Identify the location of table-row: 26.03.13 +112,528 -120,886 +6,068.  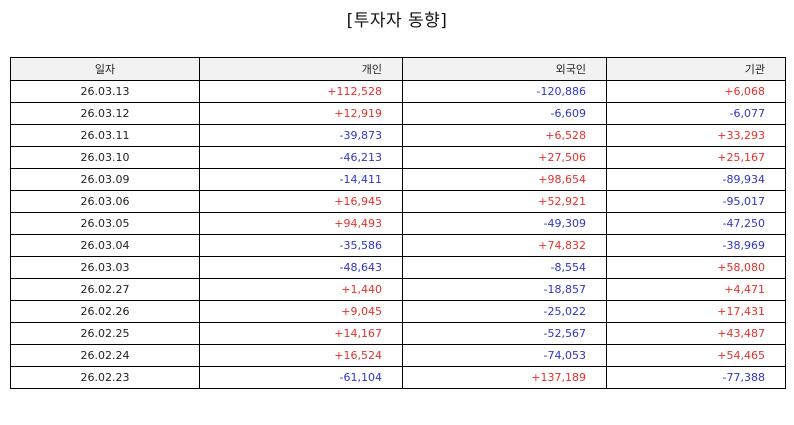
(398, 91).